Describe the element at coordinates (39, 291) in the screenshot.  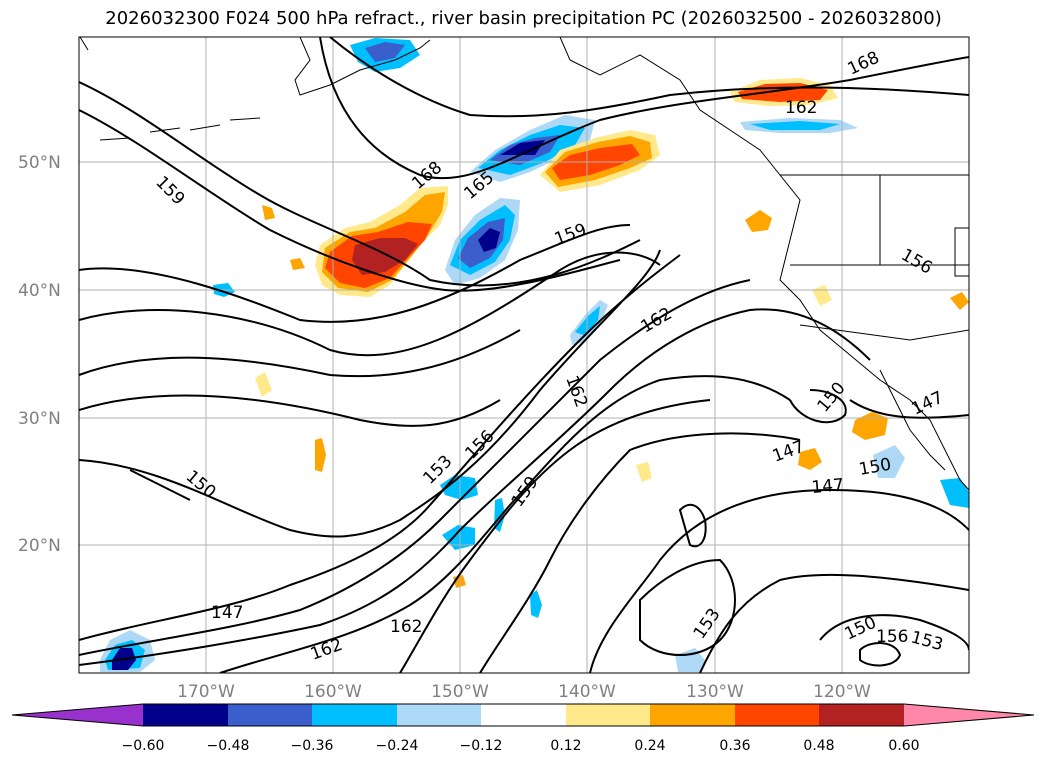
I see `lat-label: 40°N` at that location.